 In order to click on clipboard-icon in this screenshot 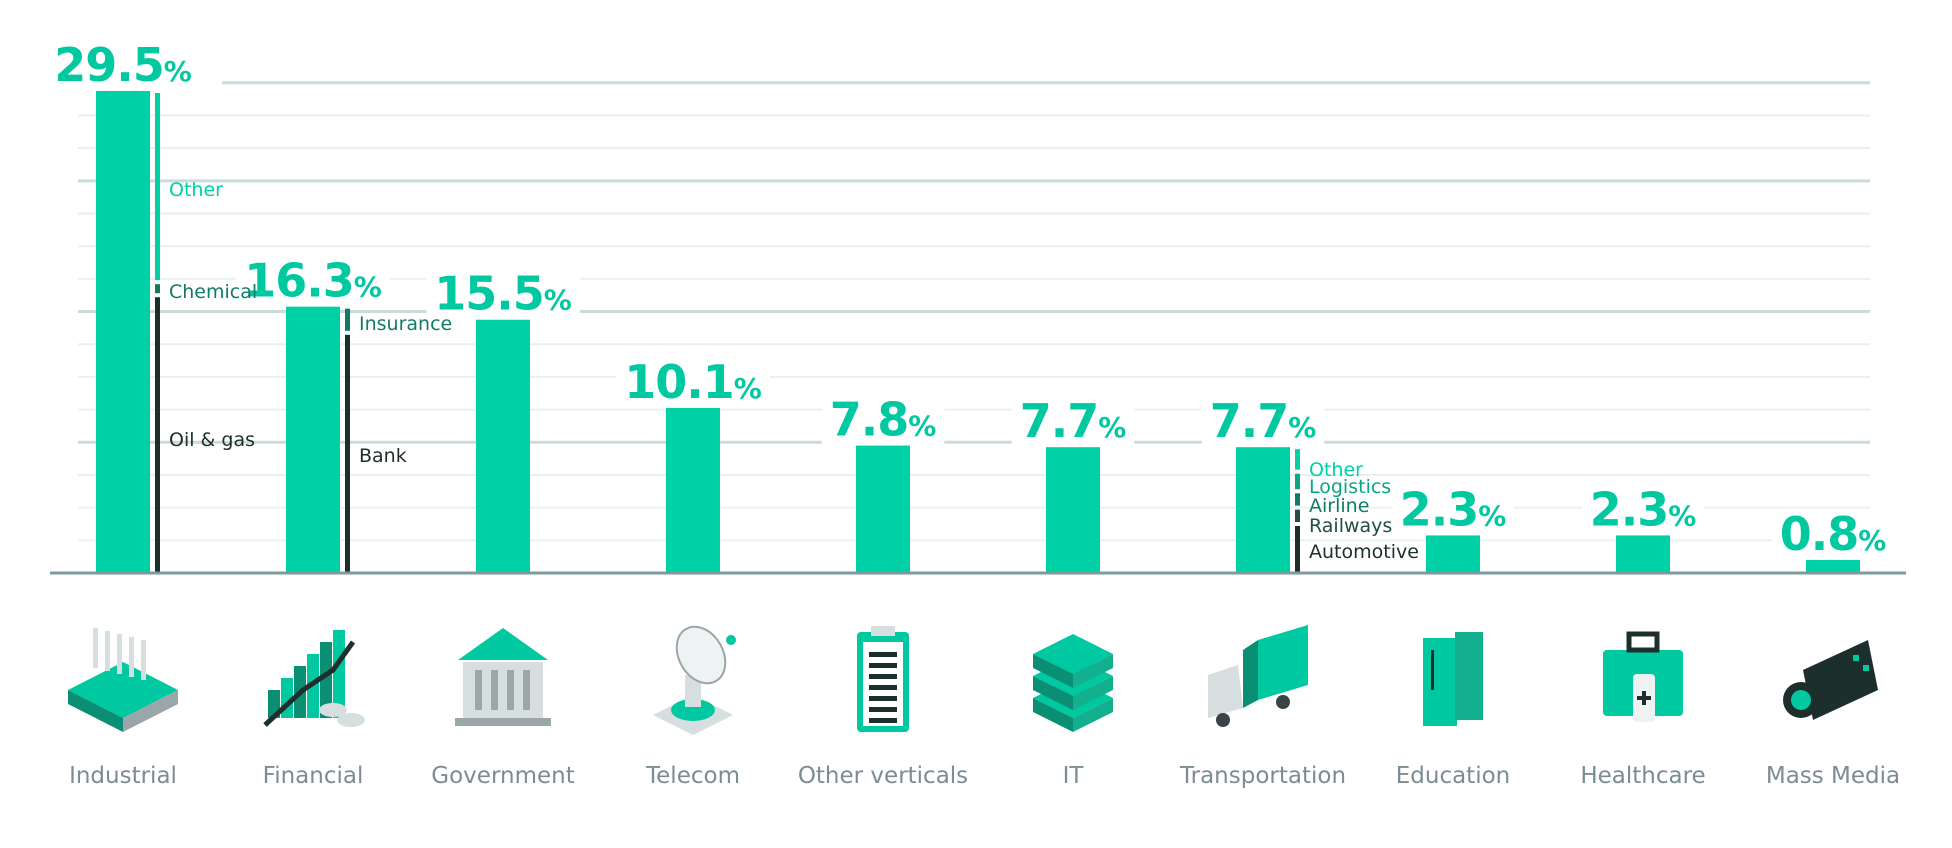, I will do `click(883, 679)`.